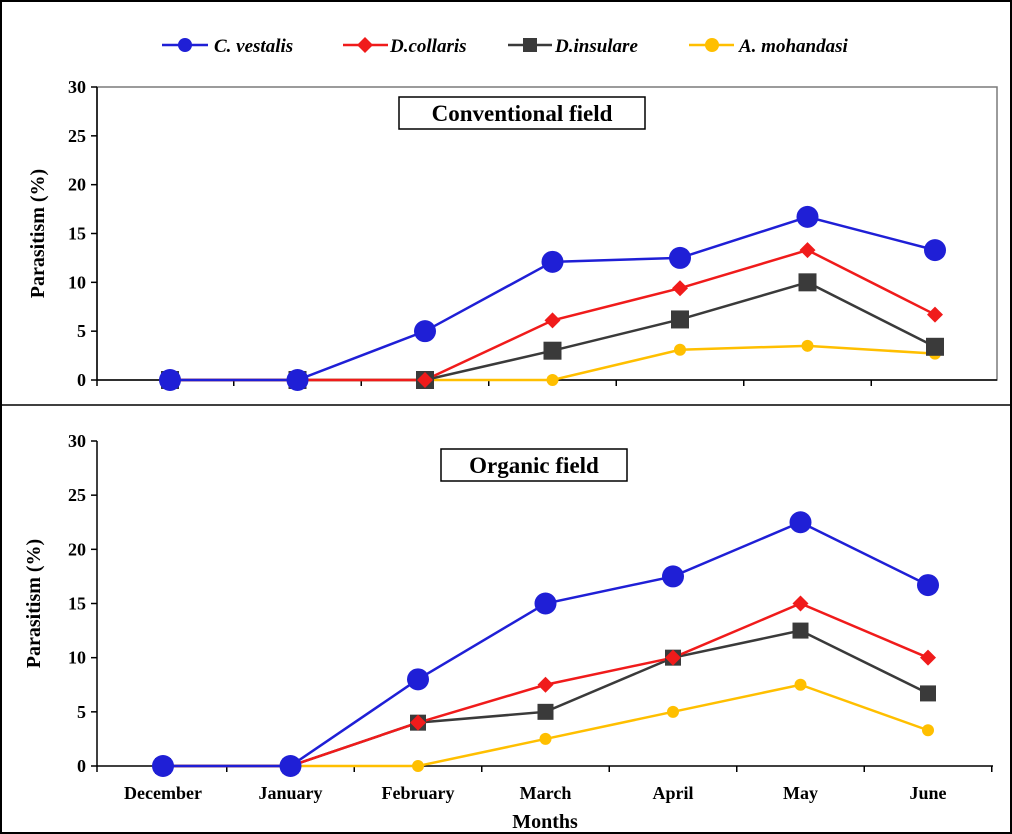 The image size is (1012, 834). I want to click on legend-marker-d-insulare, so click(530, 45).